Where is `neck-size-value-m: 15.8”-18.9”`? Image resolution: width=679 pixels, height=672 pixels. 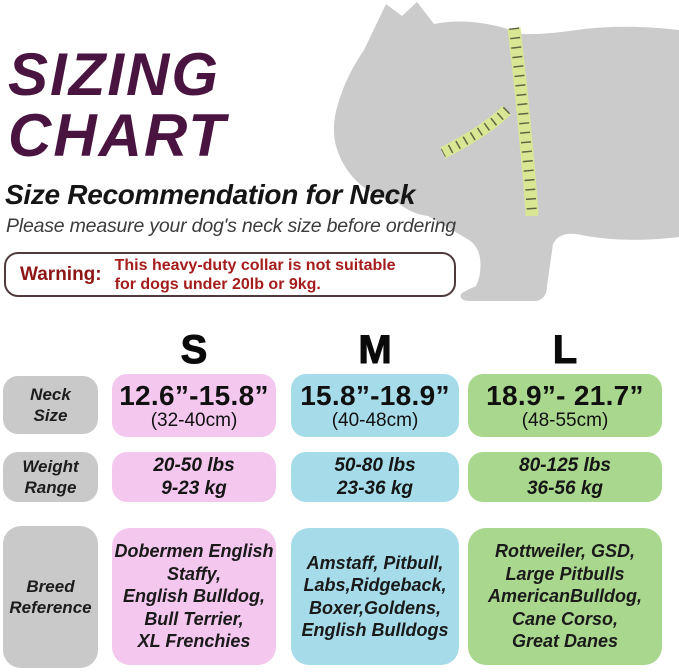
neck-size-value-m: 15.8”-18.9” is located at coordinates (375, 395).